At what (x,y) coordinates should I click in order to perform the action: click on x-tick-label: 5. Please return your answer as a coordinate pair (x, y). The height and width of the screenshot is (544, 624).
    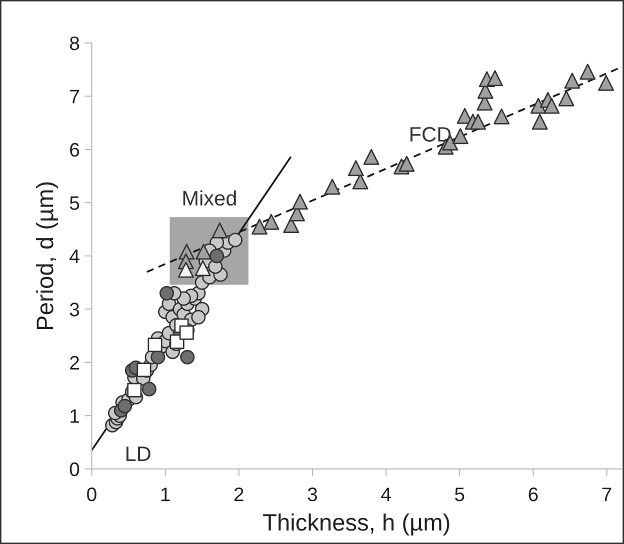
    Looking at the image, I should click on (459, 495).